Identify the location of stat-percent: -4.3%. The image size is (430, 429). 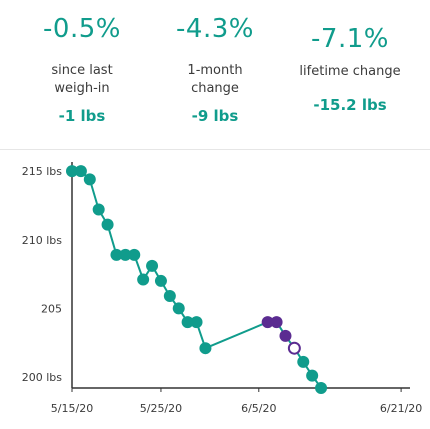
(215, 29).